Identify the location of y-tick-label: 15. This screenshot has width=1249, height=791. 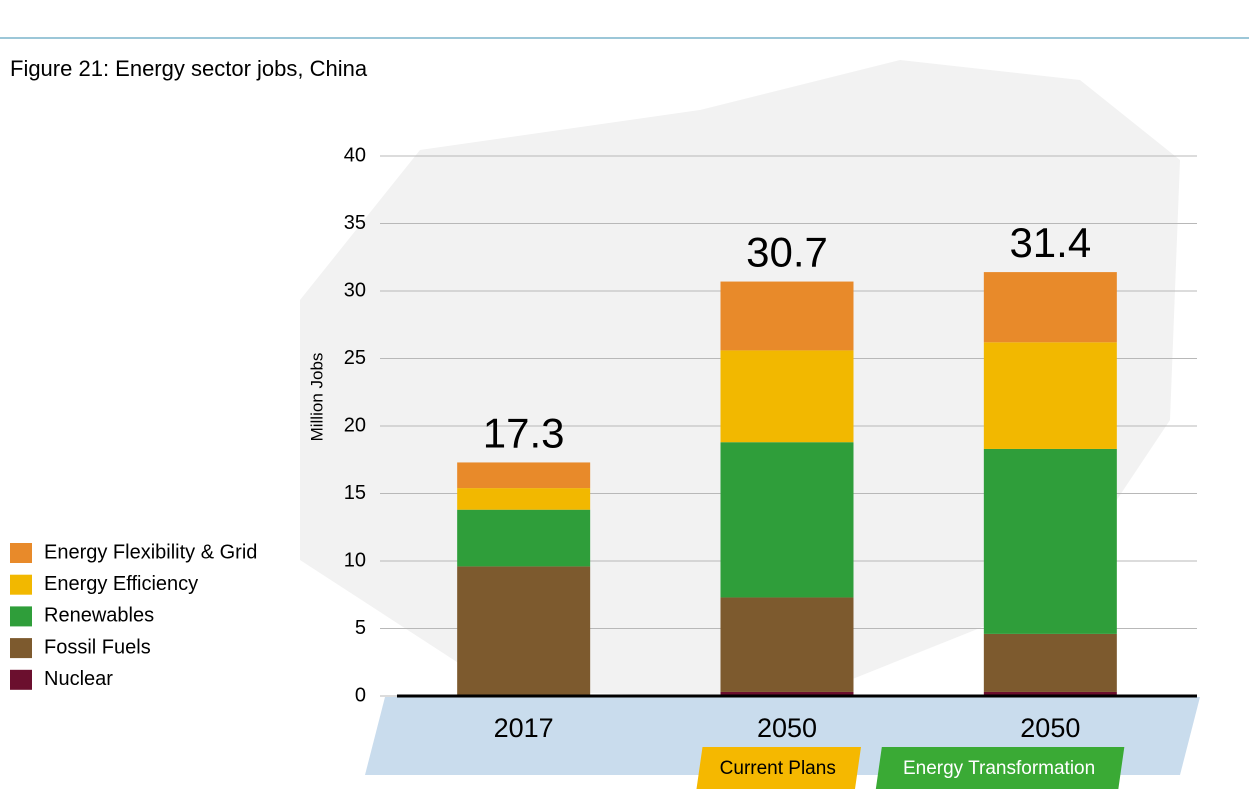
(355, 493).